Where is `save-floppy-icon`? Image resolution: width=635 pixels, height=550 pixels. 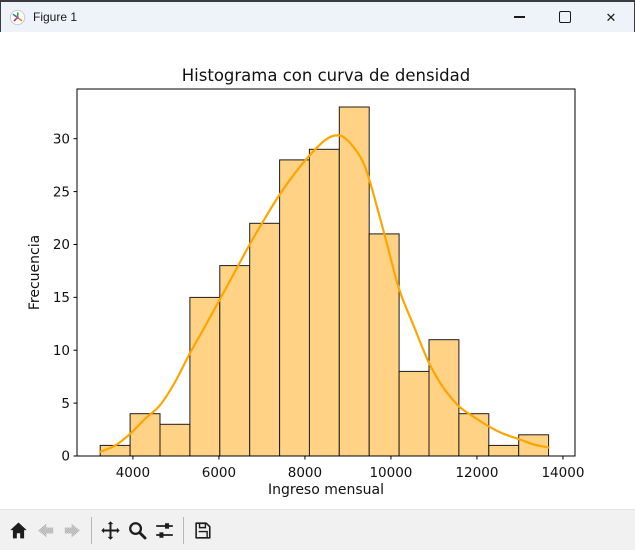 save-floppy-icon is located at coordinates (203, 530).